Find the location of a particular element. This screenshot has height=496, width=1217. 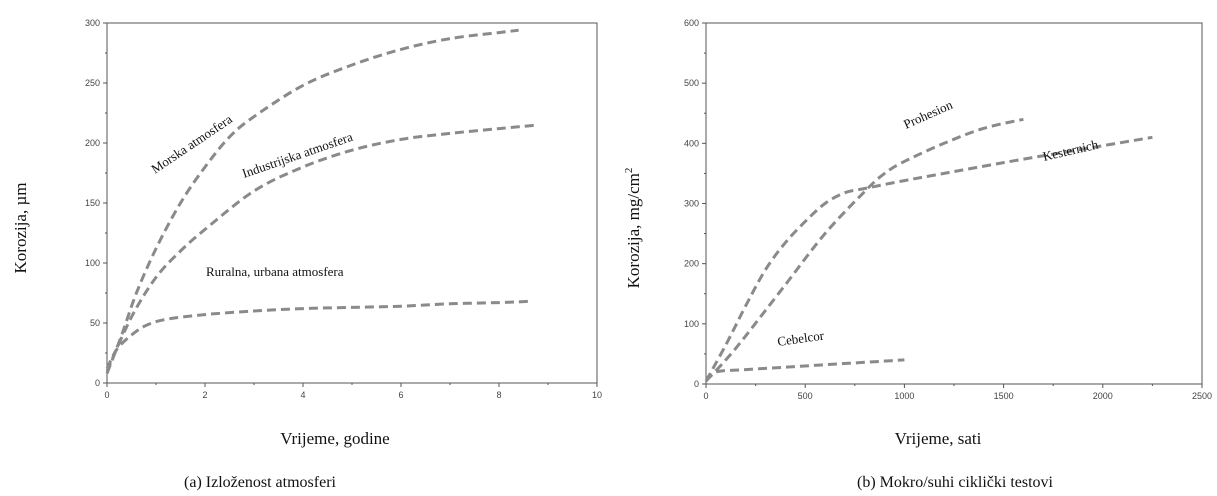

y-tick-label-b: 0 is located at coordinates (696, 384).